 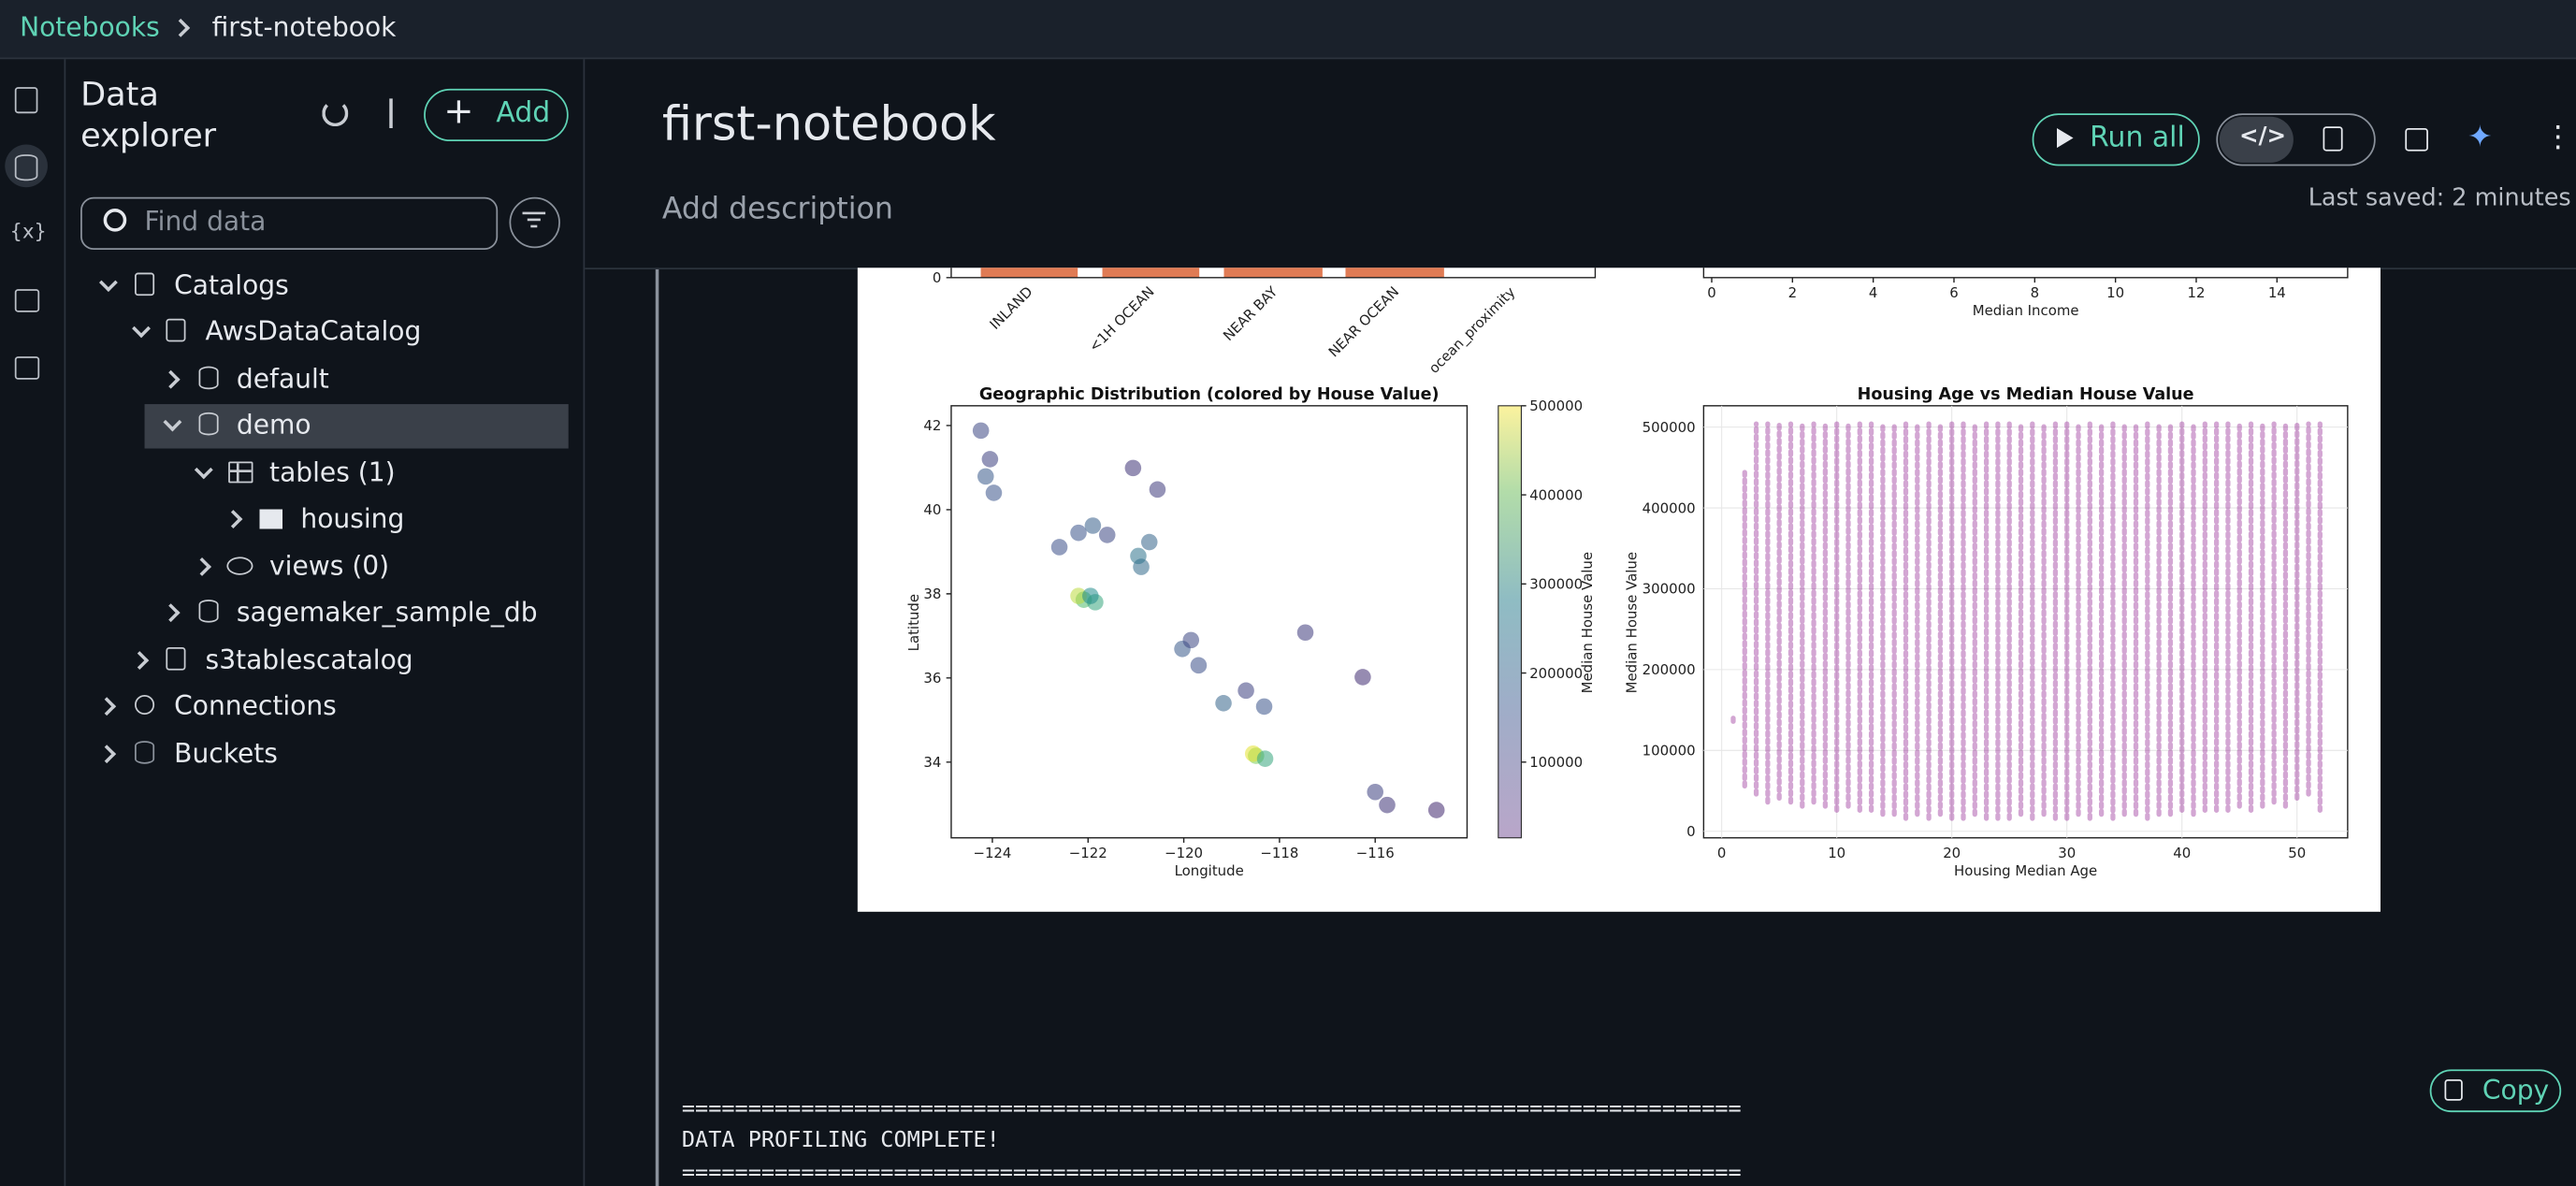 I want to click on x-tick-label: −120, so click(x=1184, y=853).